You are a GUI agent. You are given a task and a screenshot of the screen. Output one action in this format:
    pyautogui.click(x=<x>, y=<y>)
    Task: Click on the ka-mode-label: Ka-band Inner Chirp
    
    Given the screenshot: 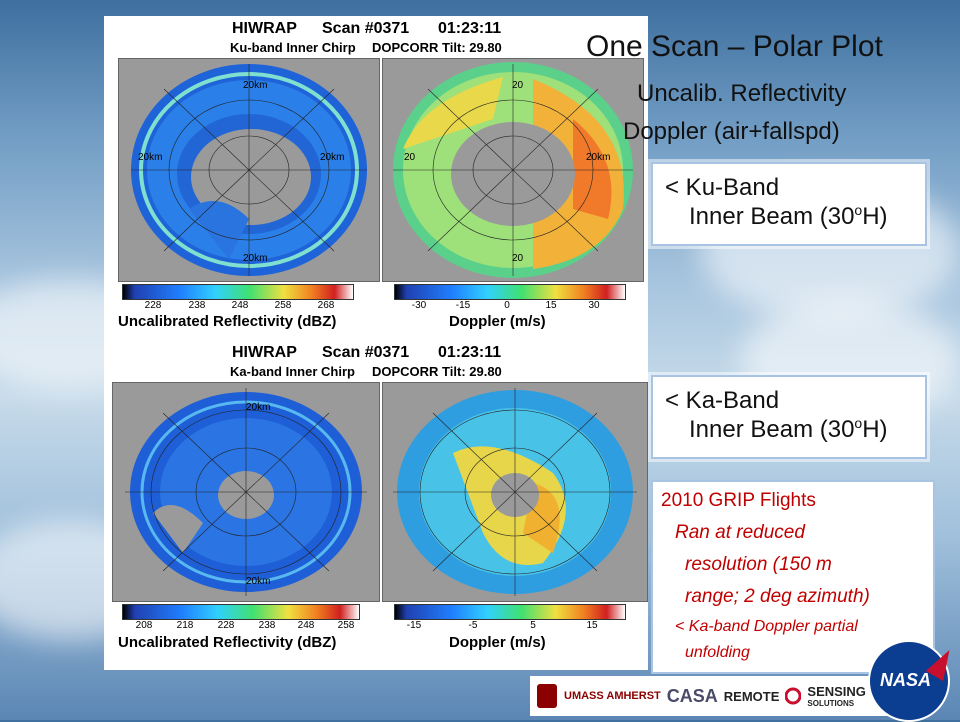 What is the action you would take?
    pyautogui.click(x=292, y=371)
    